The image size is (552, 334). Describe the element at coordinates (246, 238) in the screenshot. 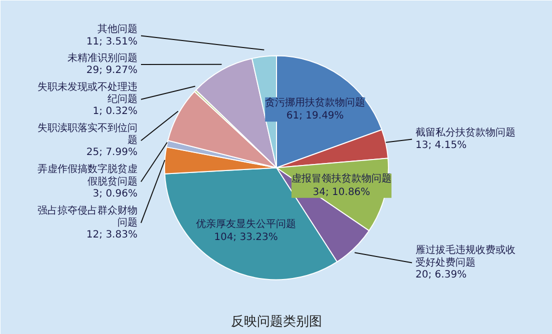

I see `data-label: 104; 33.23%` at that location.